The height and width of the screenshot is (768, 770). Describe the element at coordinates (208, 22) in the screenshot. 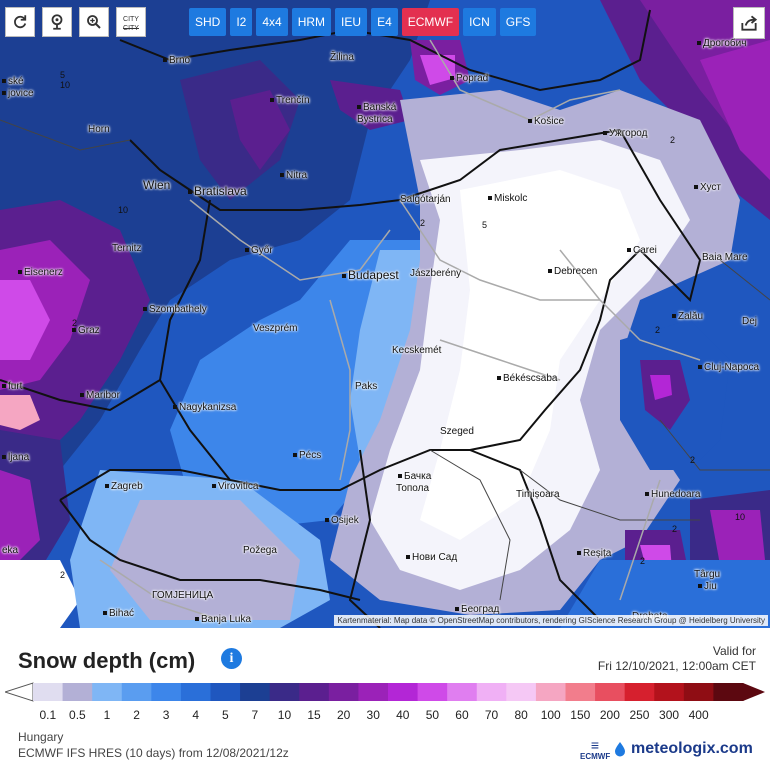

I see `tab-shd: SHD` at that location.